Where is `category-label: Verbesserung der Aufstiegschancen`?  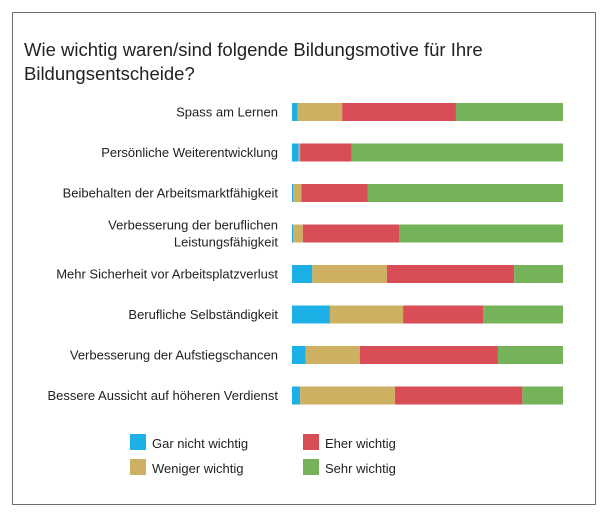
category-label: Verbesserung der Aufstiegschancen is located at coordinates (174, 355).